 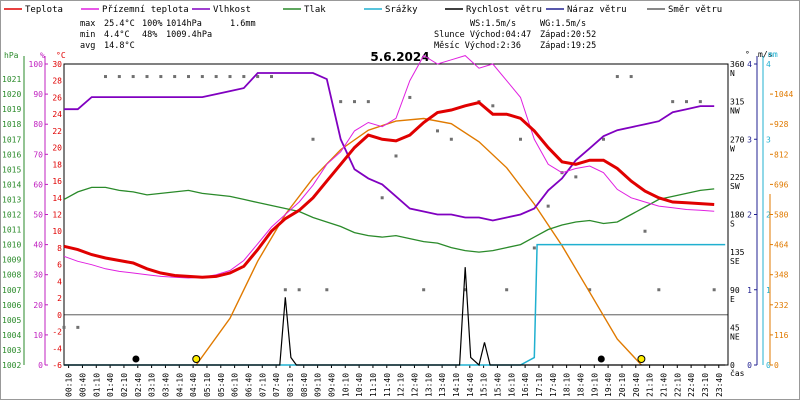 What do you see at coordinates (57, 181) in the screenshot?
I see `temp-tick-label: 16` at bounding box center [57, 181].